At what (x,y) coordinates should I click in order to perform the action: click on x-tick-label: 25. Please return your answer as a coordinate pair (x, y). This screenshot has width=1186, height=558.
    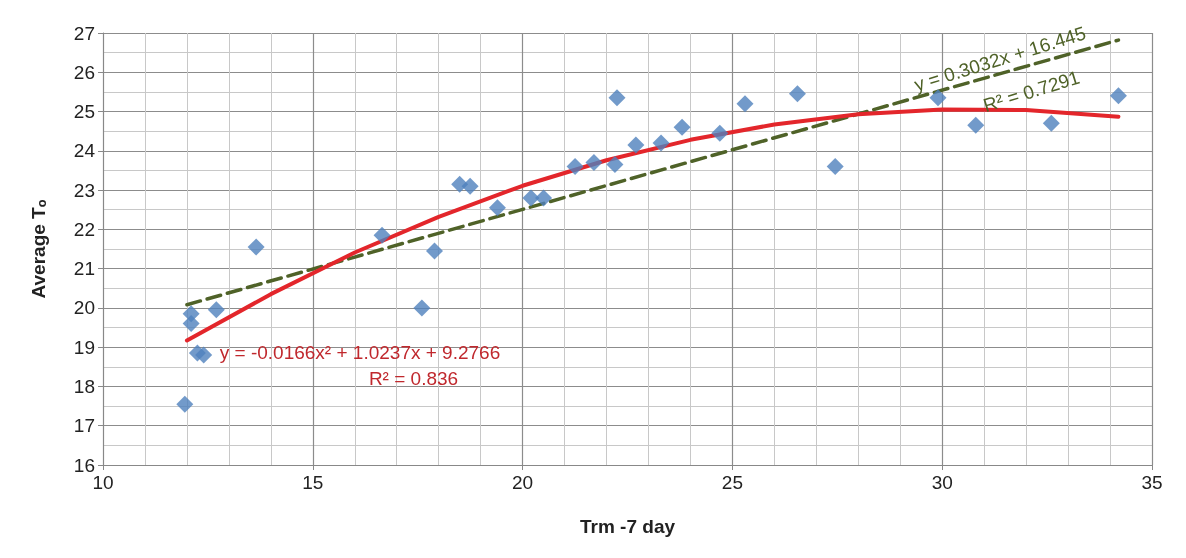
    Looking at the image, I should click on (732, 482).